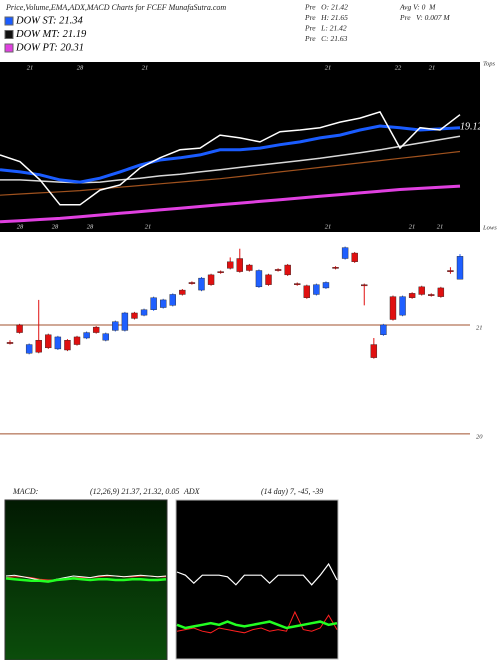 The width and height of the screenshot is (500, 660). I want to click on stat: Pre L: 21.42, so click(325, 28).